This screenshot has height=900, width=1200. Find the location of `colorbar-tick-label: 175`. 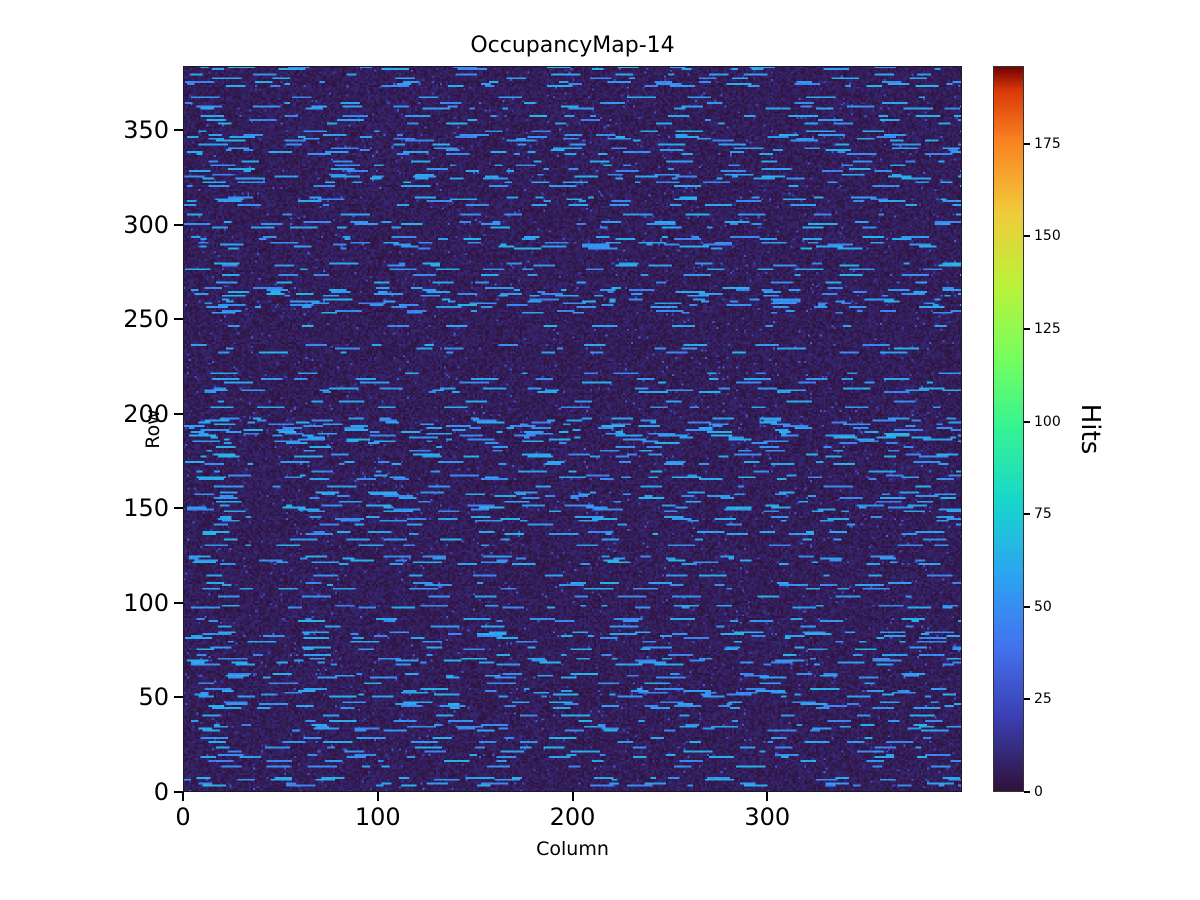

colorbar-tick-label: 175 is located at coordinates (1047, 143).